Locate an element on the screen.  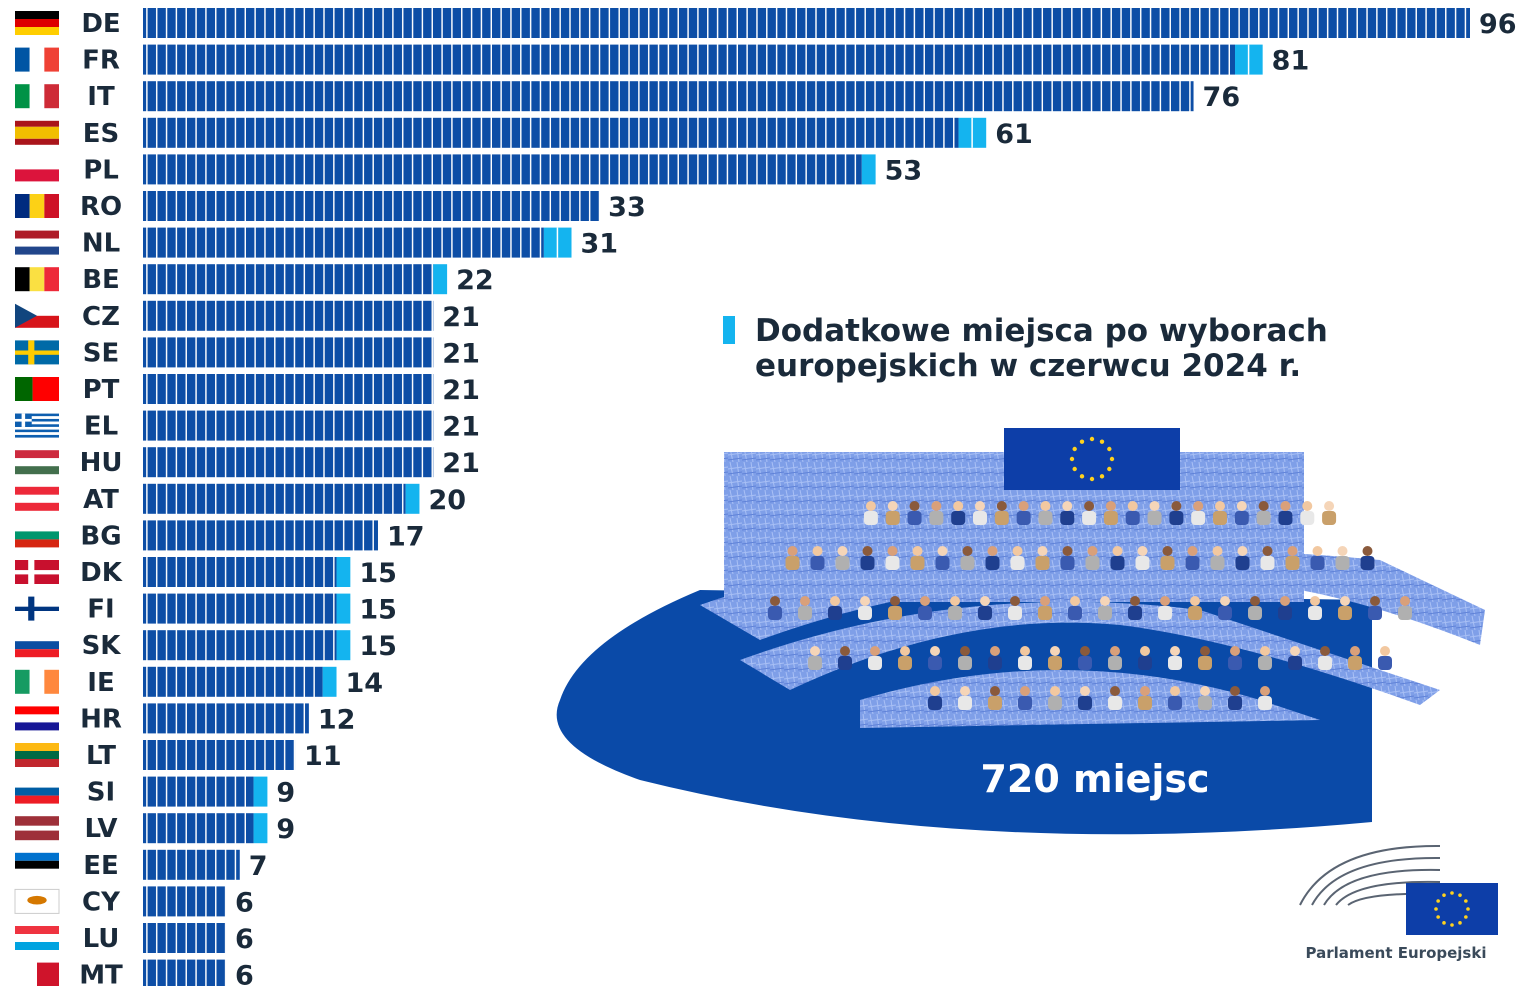
bar-row-bg: BG 17 is located at coordinates (220, 536).